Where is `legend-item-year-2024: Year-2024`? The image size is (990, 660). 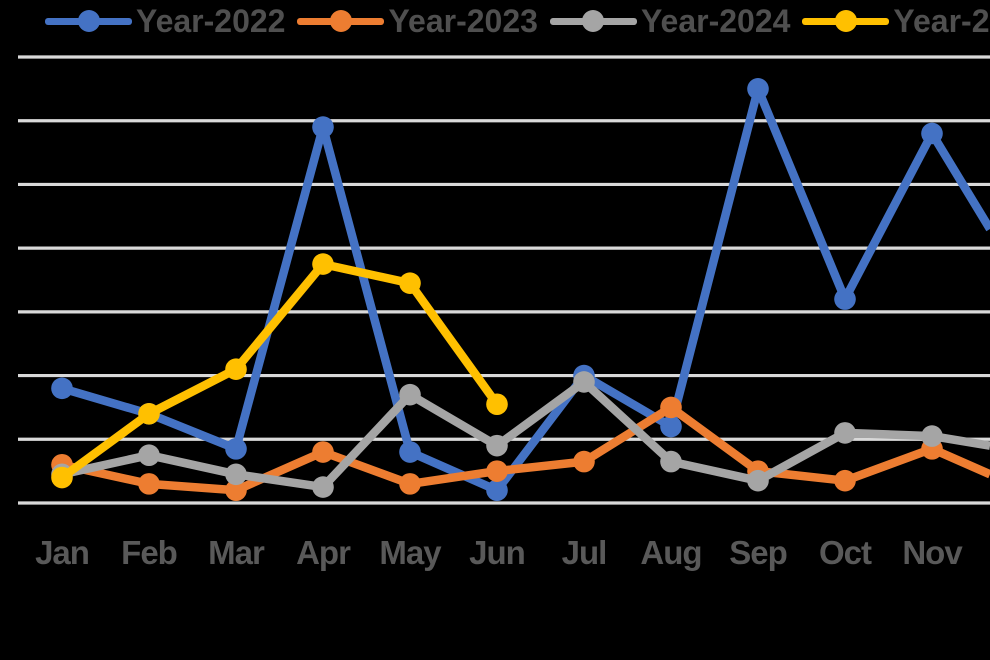
legend-item-year-2024: Year-2024 is located at coordinates (670, 21).